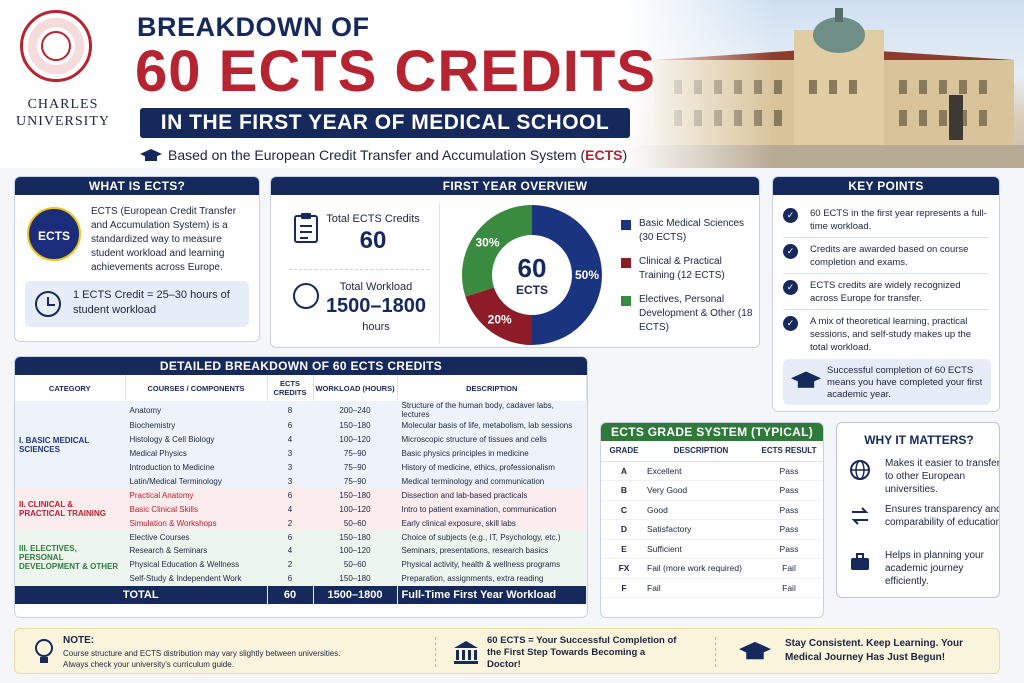 The image size is (1024, 683). Describe the element at coordinates (196, 523) in the screenshot. I see `table-cell: Simulation & Workshops` at that location.